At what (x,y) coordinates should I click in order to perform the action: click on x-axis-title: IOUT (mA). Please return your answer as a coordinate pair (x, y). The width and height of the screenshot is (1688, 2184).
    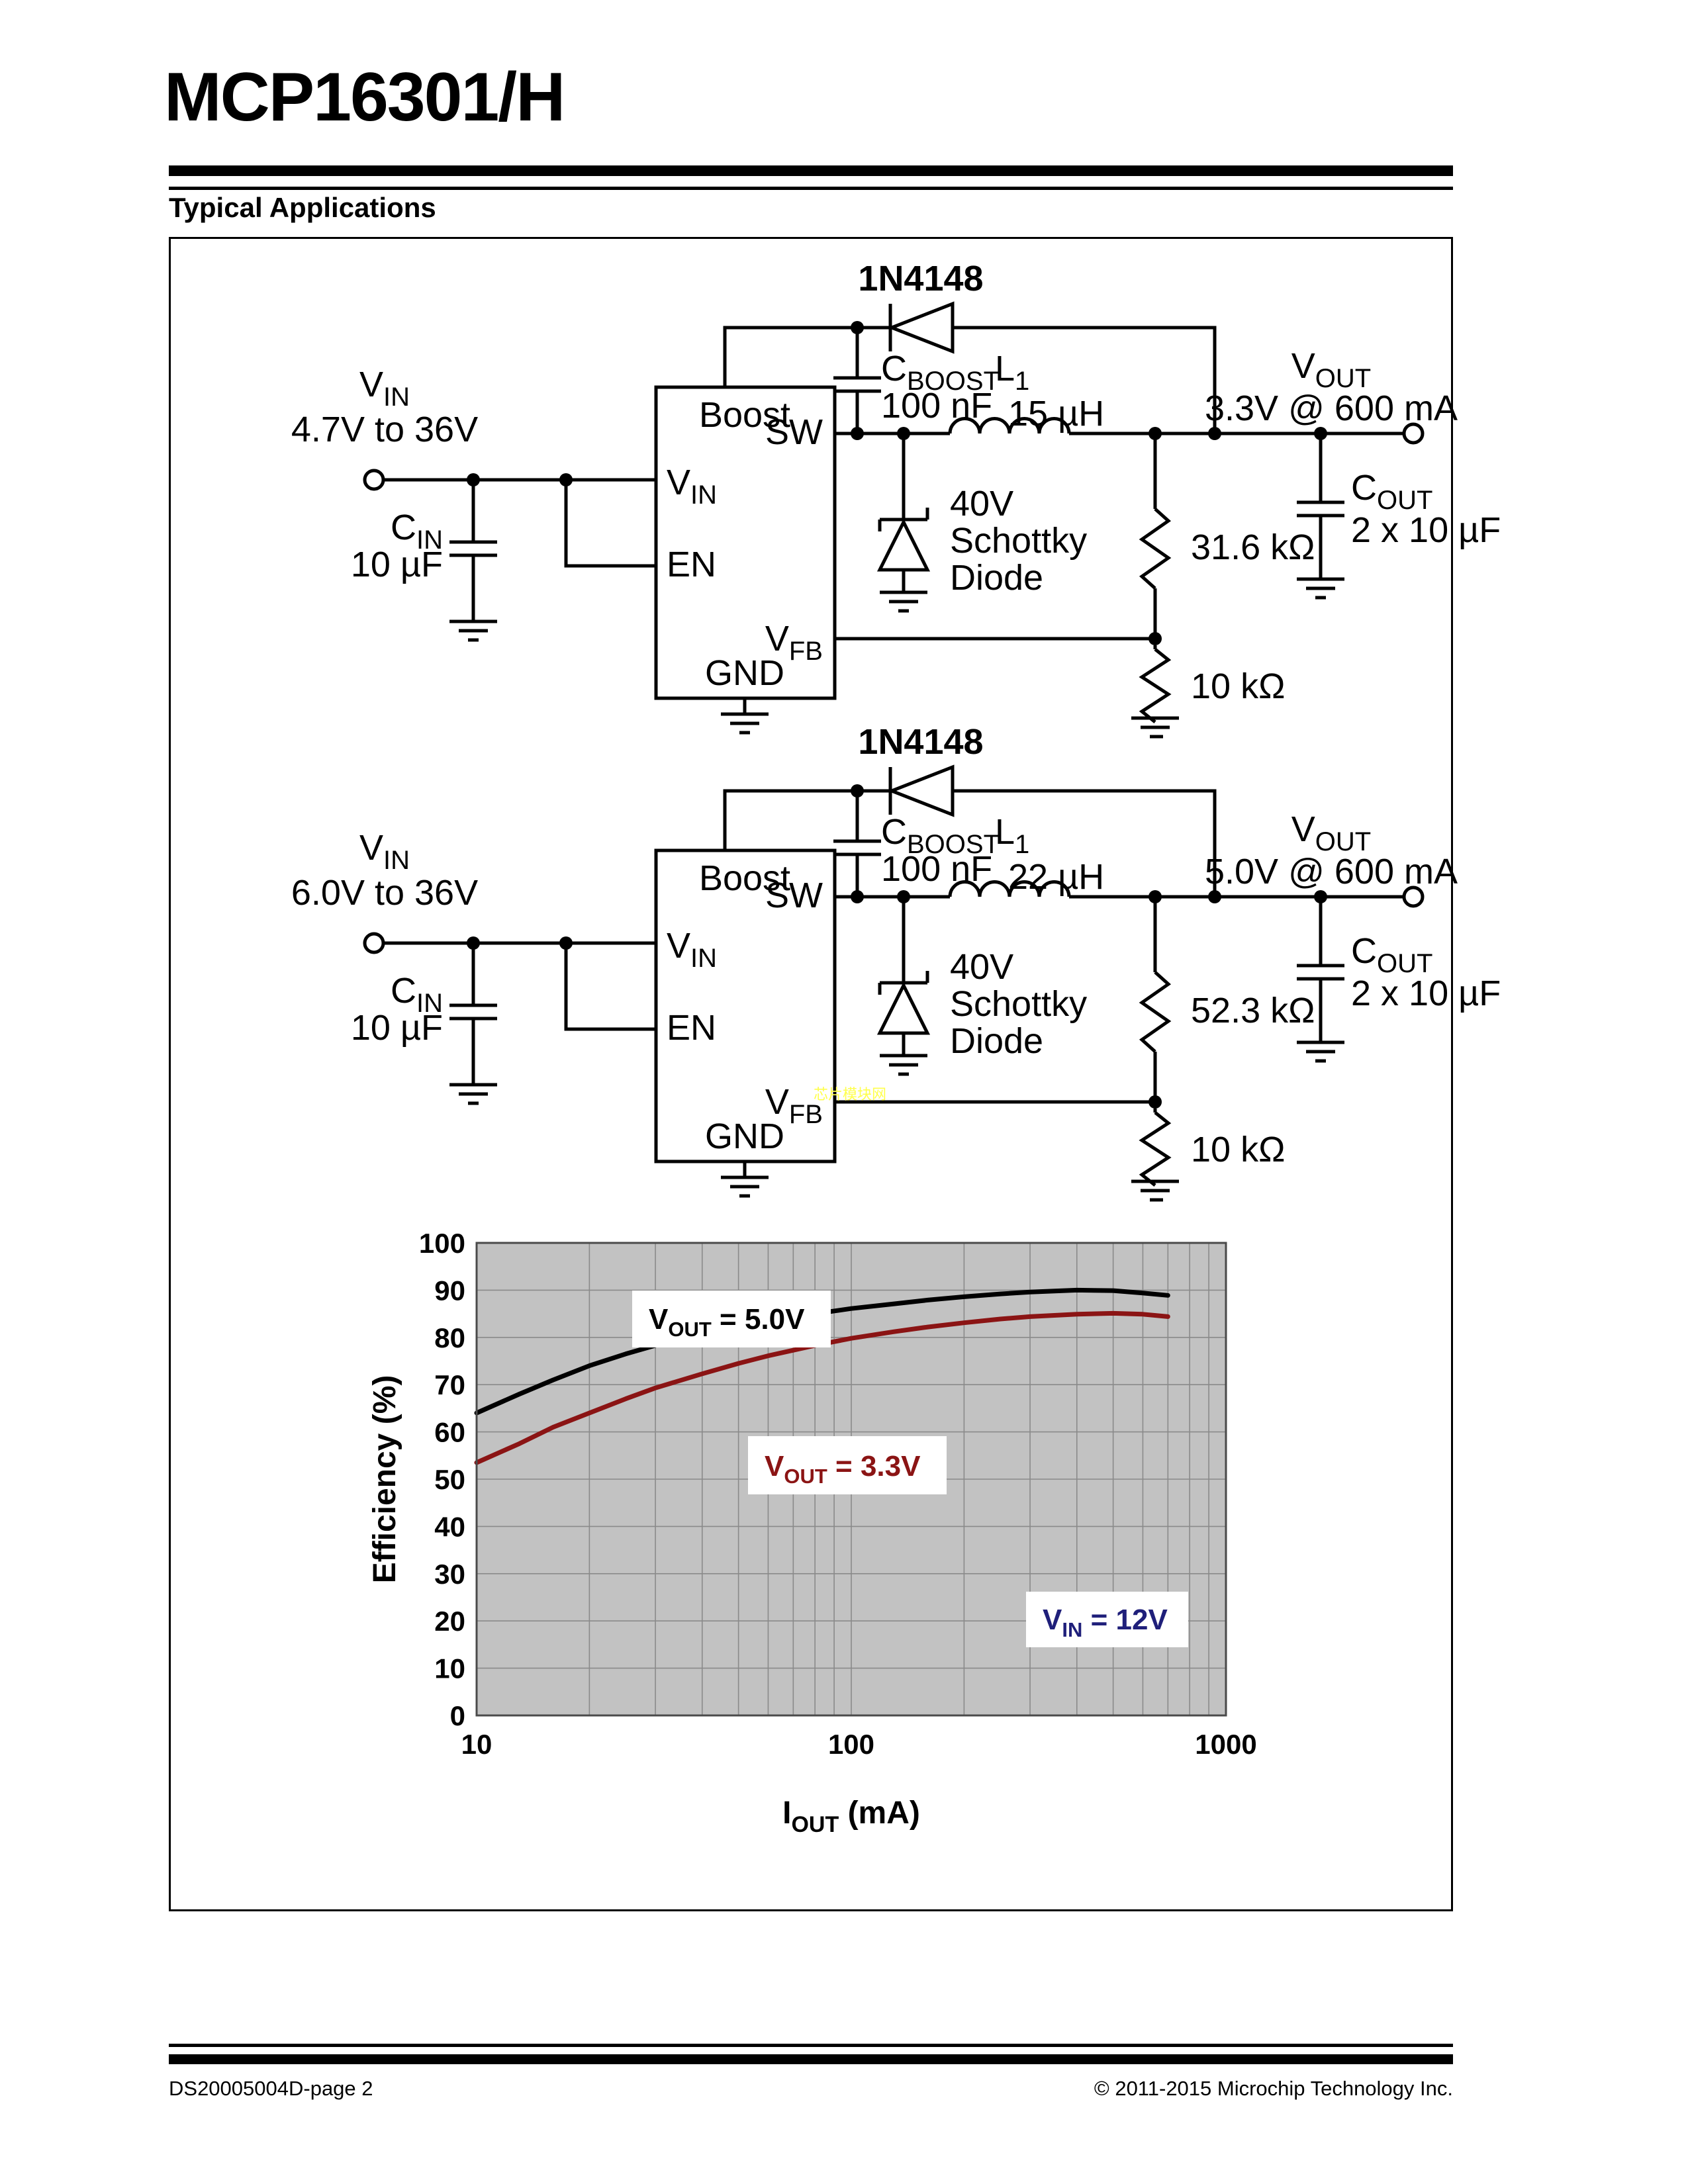
    Looking at the image, I should click on (851, 1817).